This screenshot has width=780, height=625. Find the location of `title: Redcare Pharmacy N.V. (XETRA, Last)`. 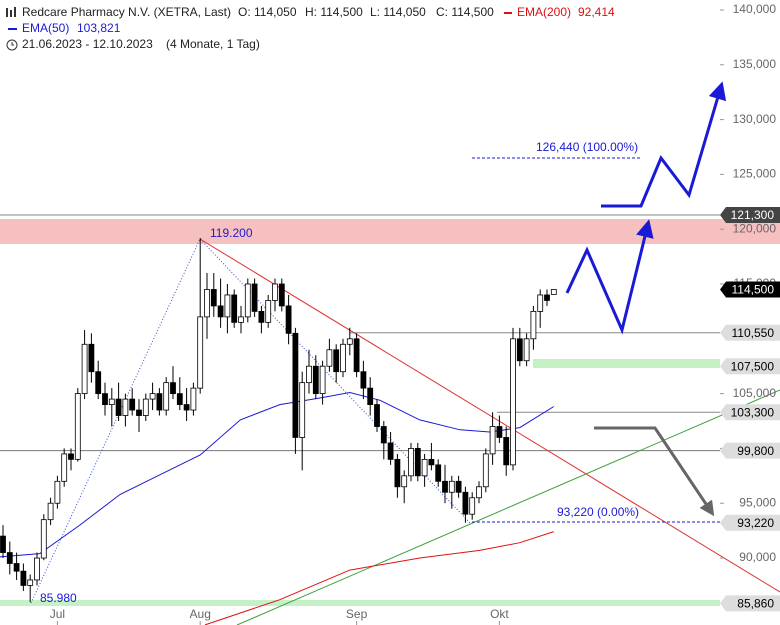

title: Redcare Pharmacy N.V. (XETRA, Last) is located at coordinates (126, 12).